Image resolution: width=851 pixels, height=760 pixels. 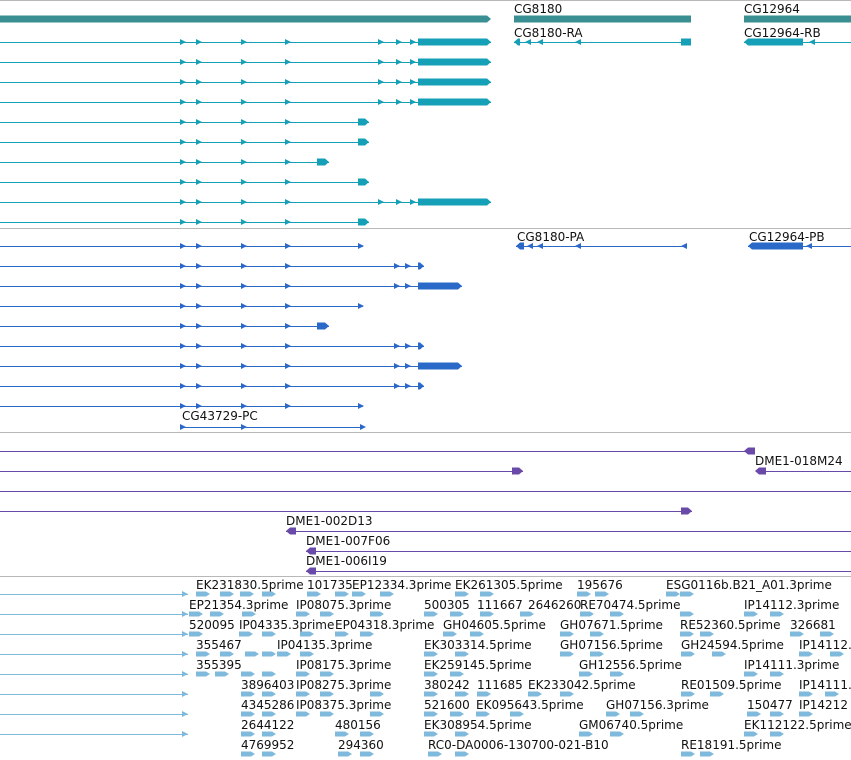 I want to click on est-label: 101735, so click(x=330, y=585).